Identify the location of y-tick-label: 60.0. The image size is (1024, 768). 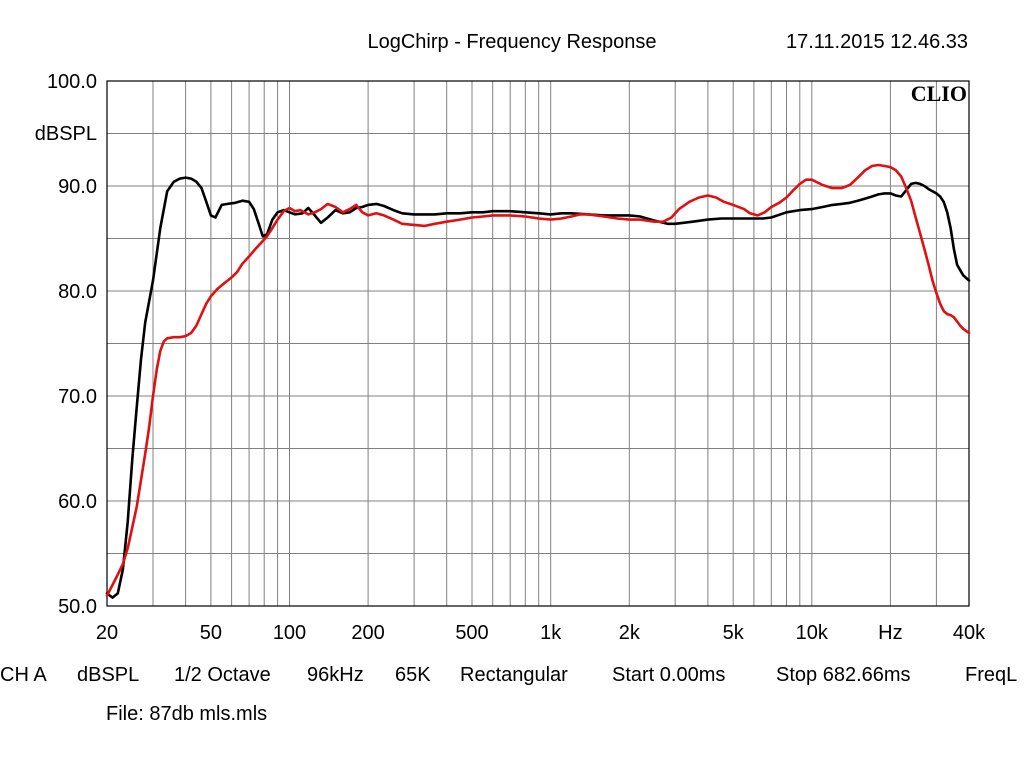
(77, 502).